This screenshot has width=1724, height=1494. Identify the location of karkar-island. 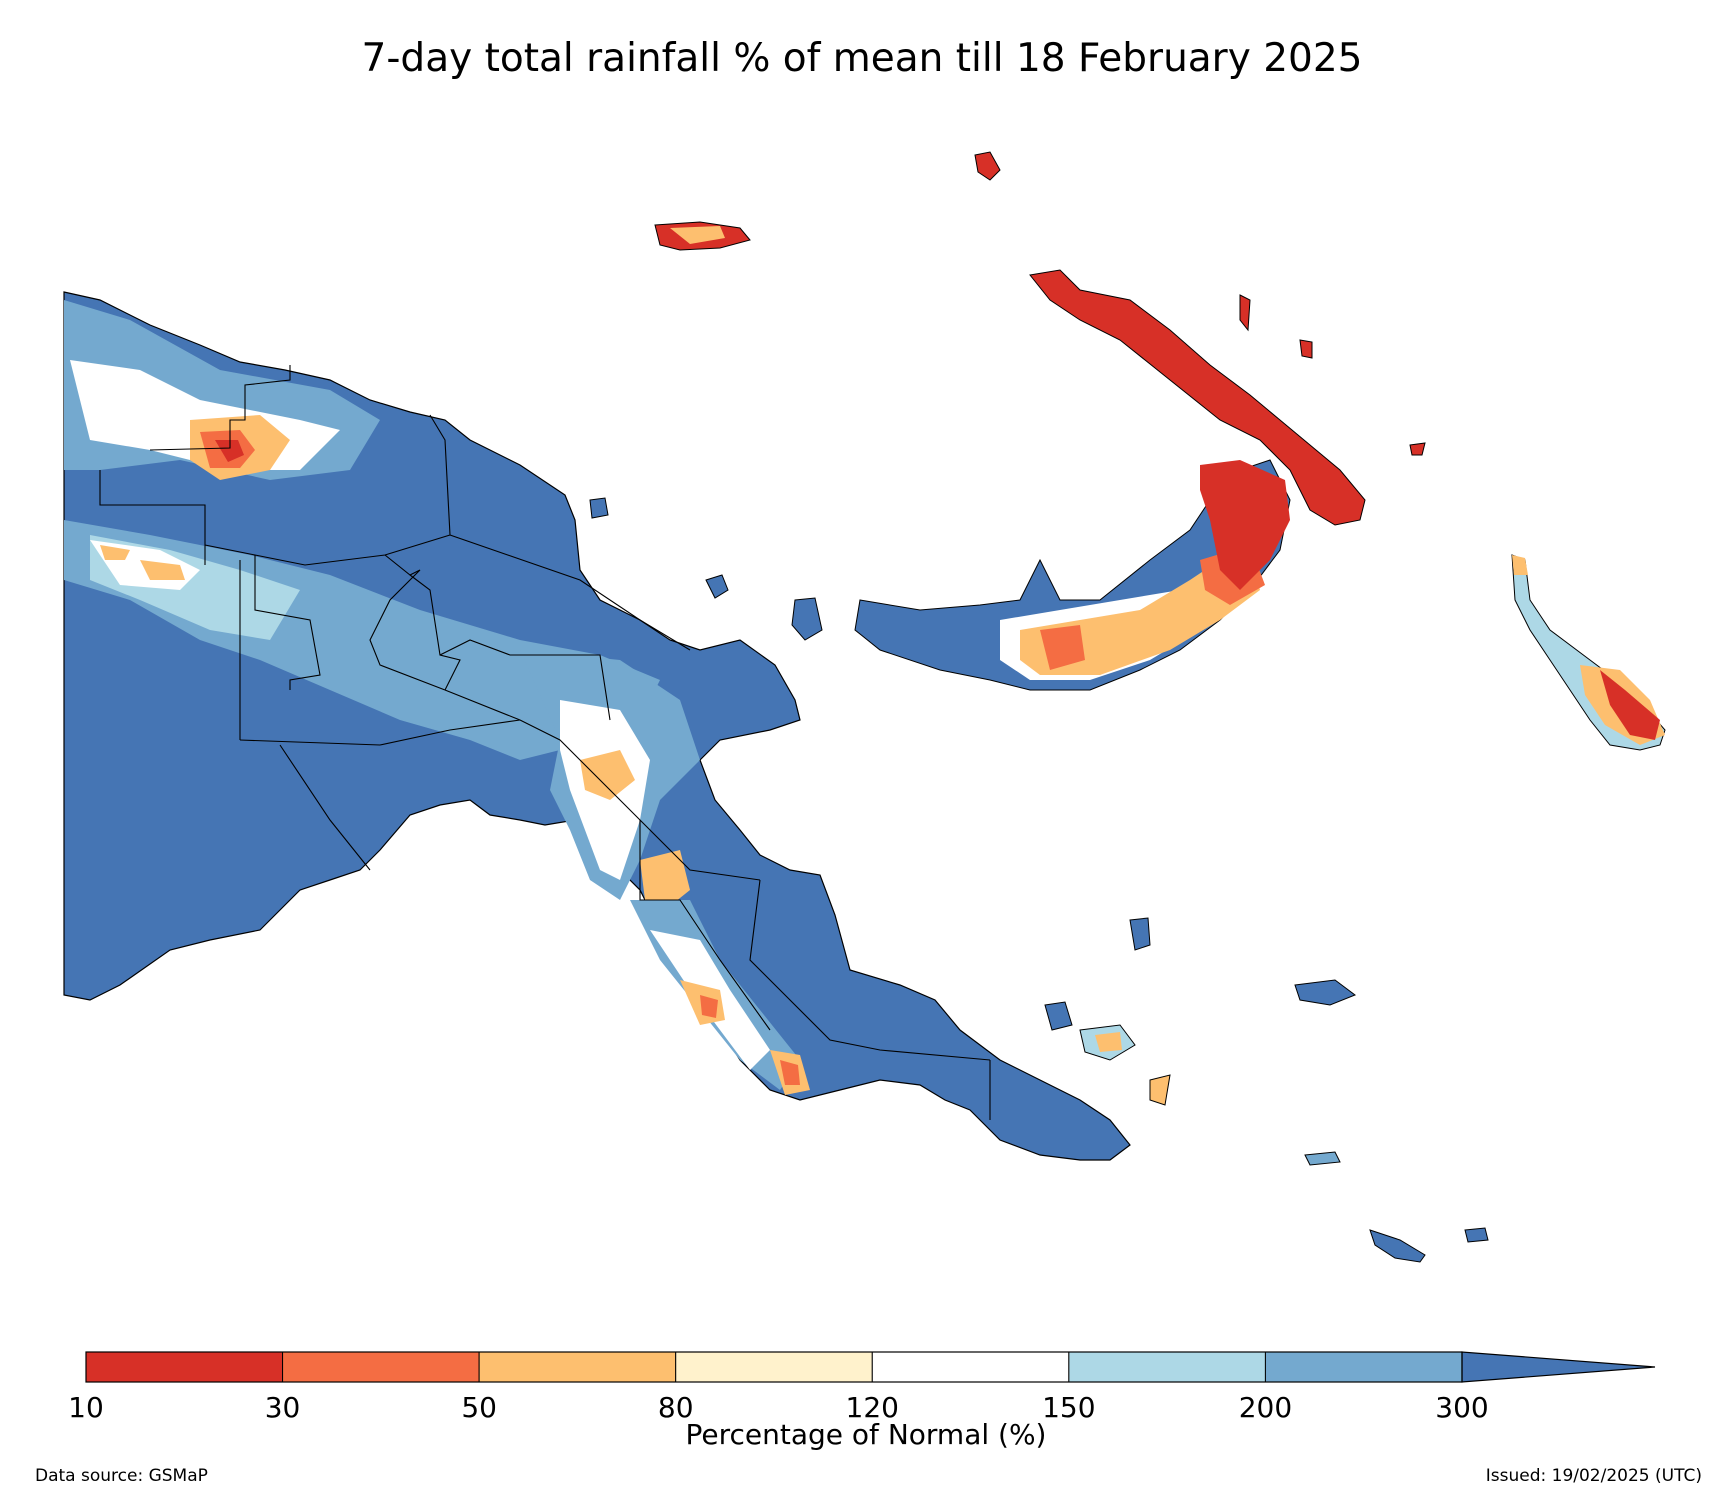
(599, 508).